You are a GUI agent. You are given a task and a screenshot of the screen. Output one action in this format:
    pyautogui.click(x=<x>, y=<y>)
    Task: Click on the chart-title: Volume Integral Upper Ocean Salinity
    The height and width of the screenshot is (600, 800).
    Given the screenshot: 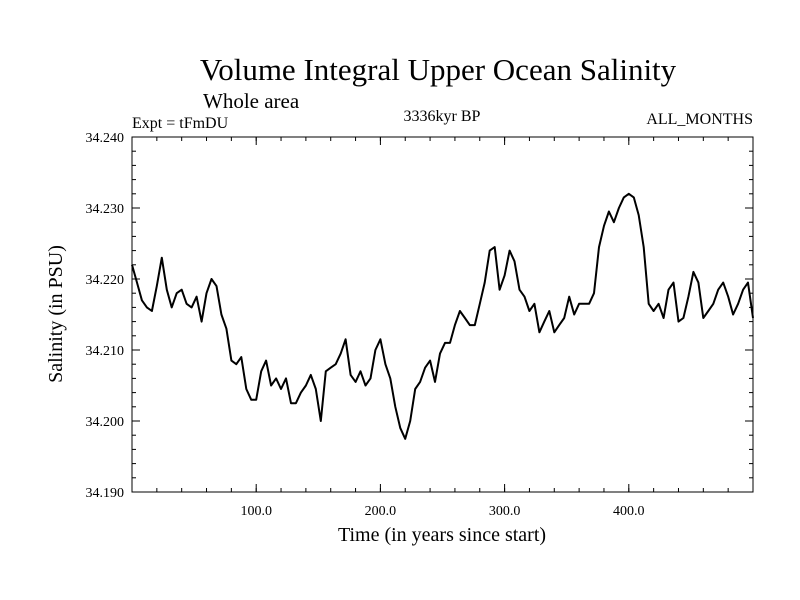 What is the action you would take?
    pyautogui.click(x=438, y=69)
    